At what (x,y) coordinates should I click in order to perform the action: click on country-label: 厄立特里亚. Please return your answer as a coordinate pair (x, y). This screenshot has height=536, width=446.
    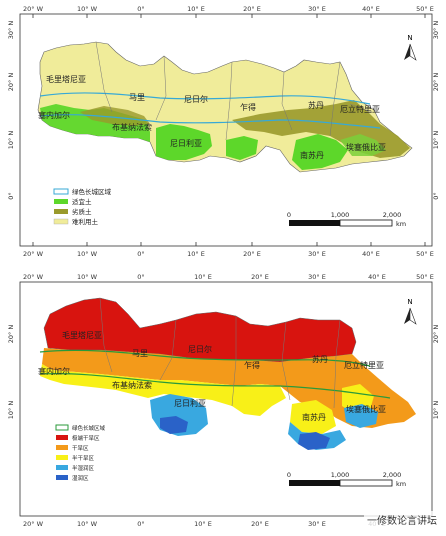
    Looking at the image, I should click on (360, 109).